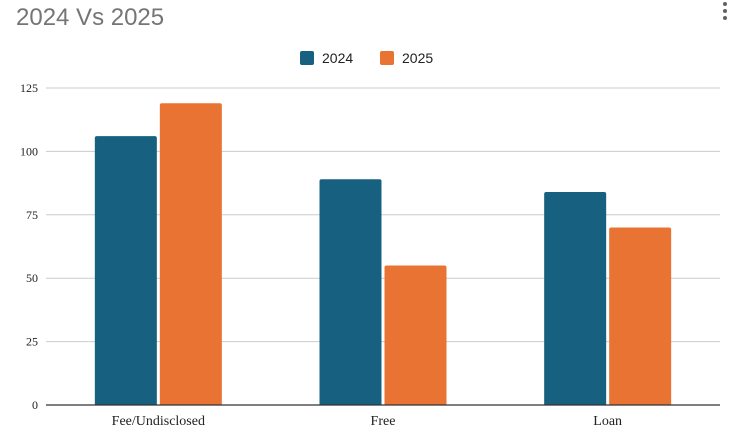 The width and height of the screenshot is (733, 440). What do you see at coordinates (383, 421) in the screenshot?
I see `x-tick-label-free: Free` at bounding box center [383, 421].